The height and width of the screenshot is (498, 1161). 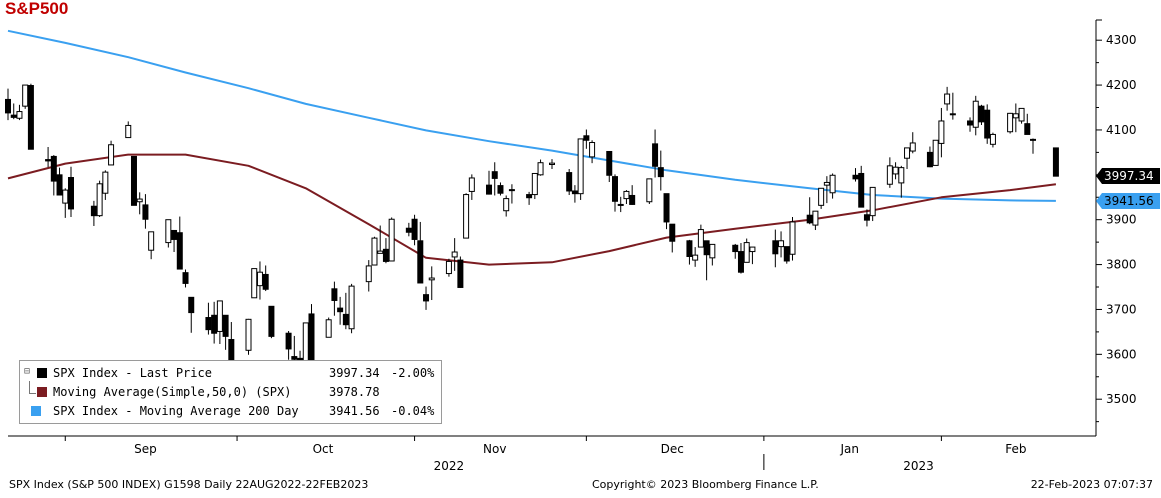 What do you see at coordinates (27, 371) in the screenshot?
I see `collapse-icon: ⊟` at bounding box center [27, 371].